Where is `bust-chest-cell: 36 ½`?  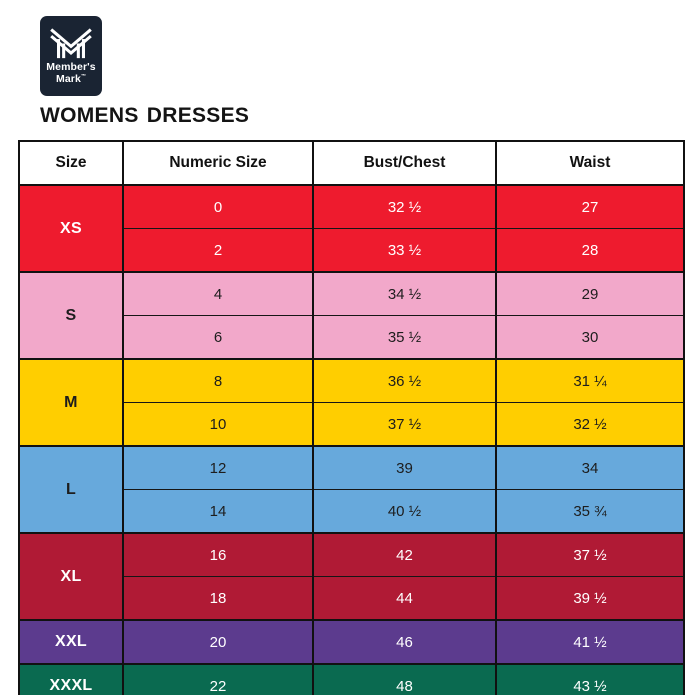
bust-chest-cell: 36 ½ is located at coordinates (404, 380).